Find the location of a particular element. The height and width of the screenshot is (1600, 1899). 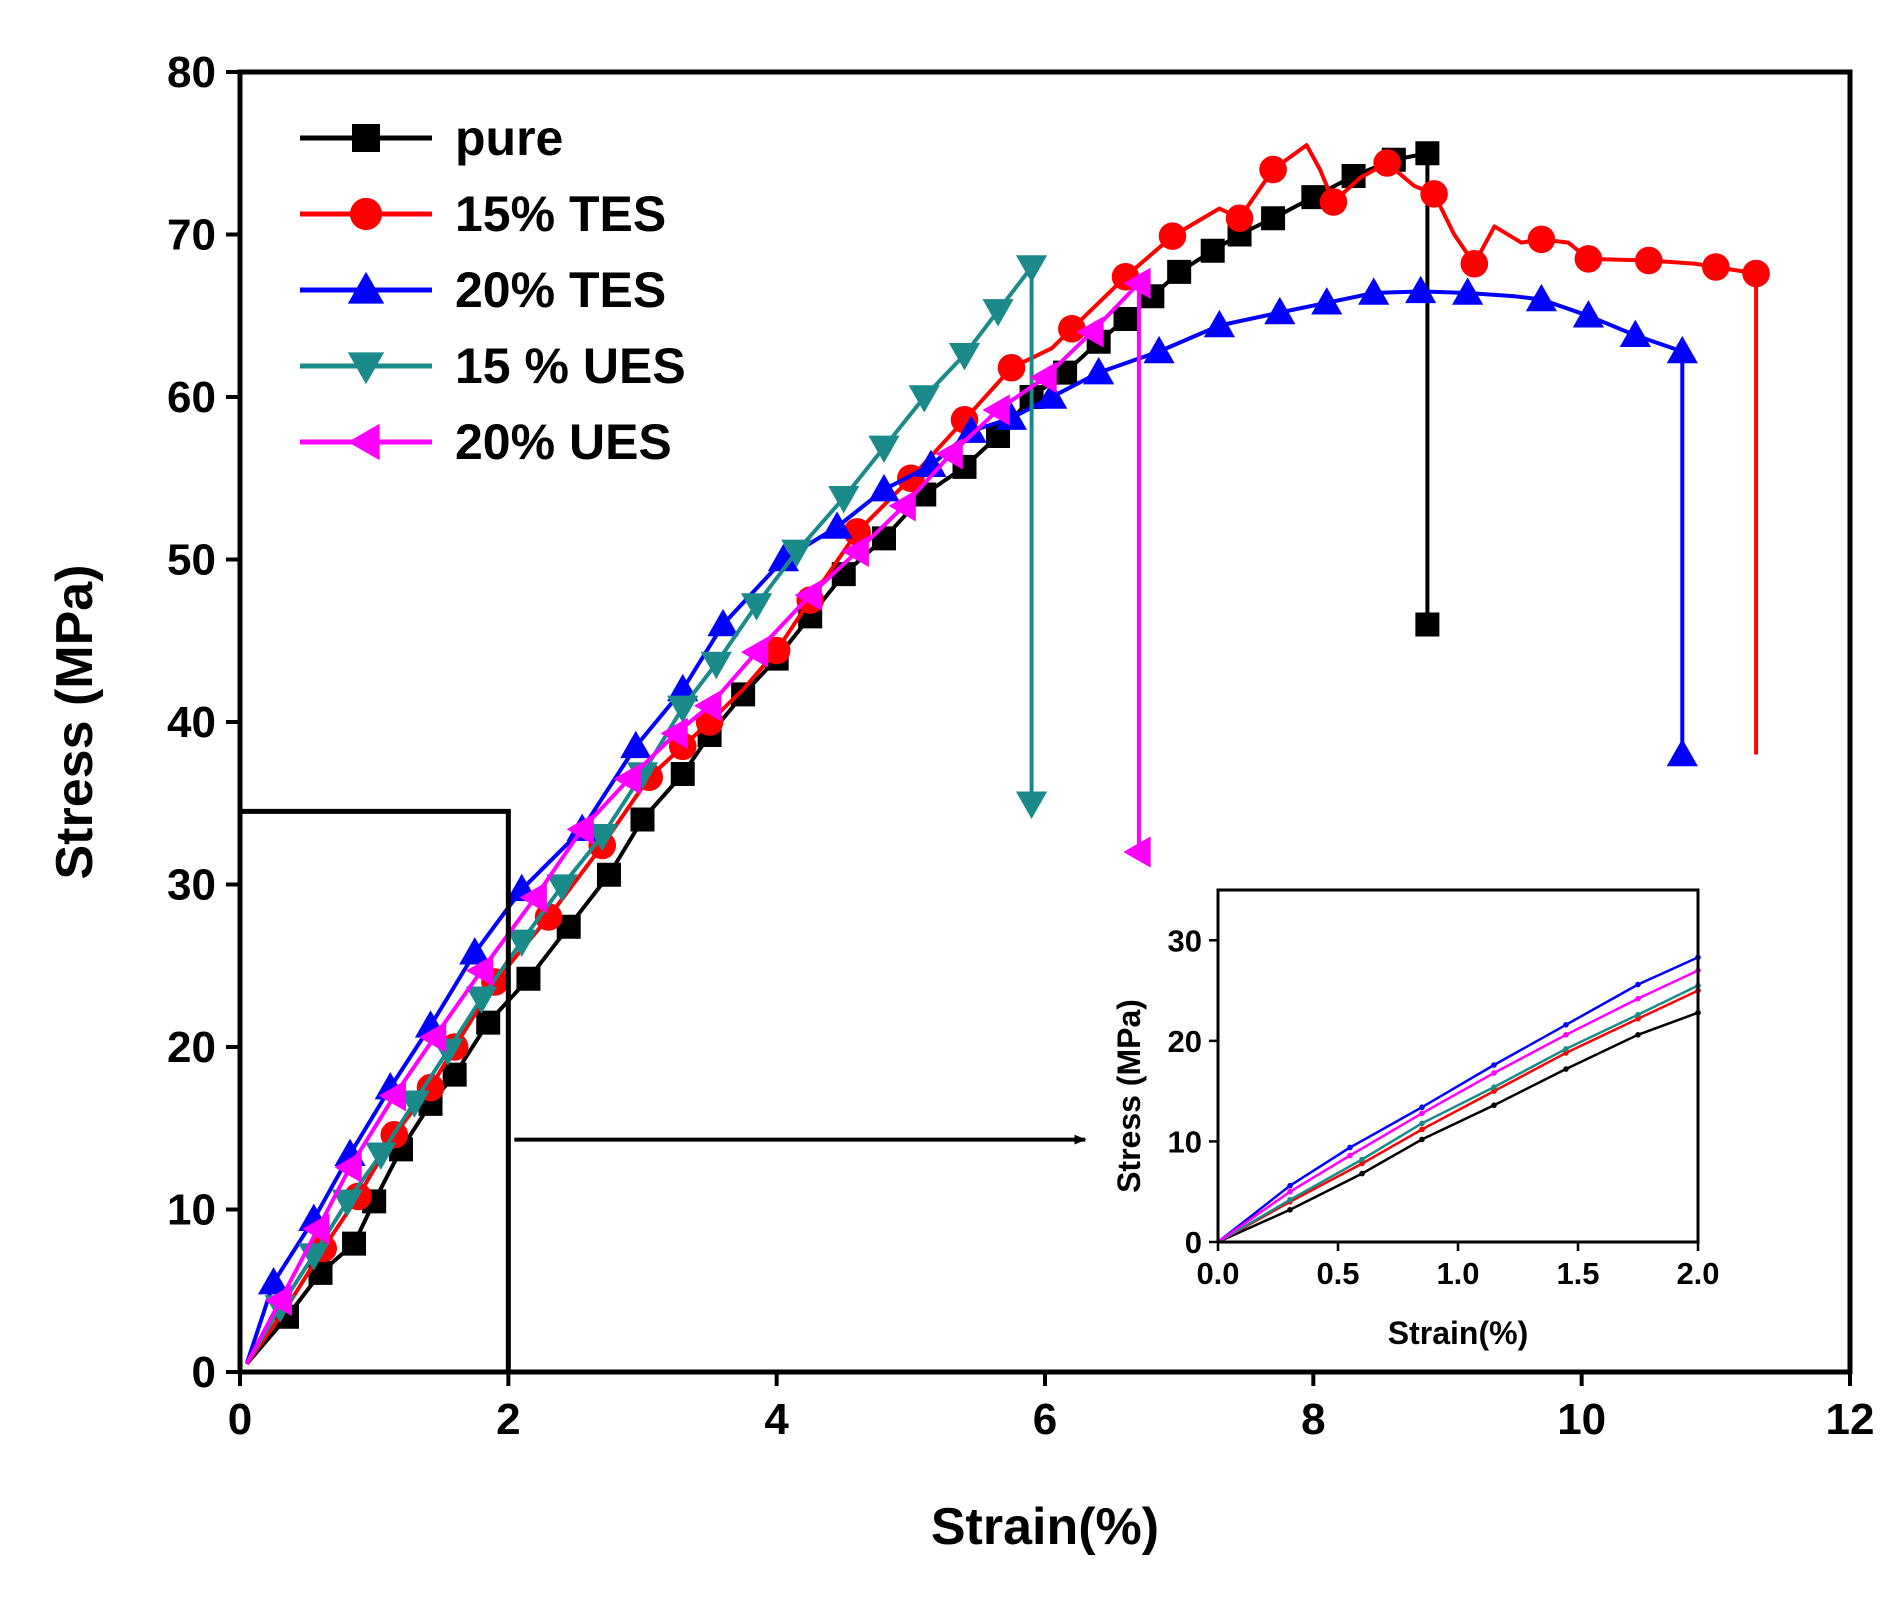

inset-background is located at coordinates (1458, 1066).